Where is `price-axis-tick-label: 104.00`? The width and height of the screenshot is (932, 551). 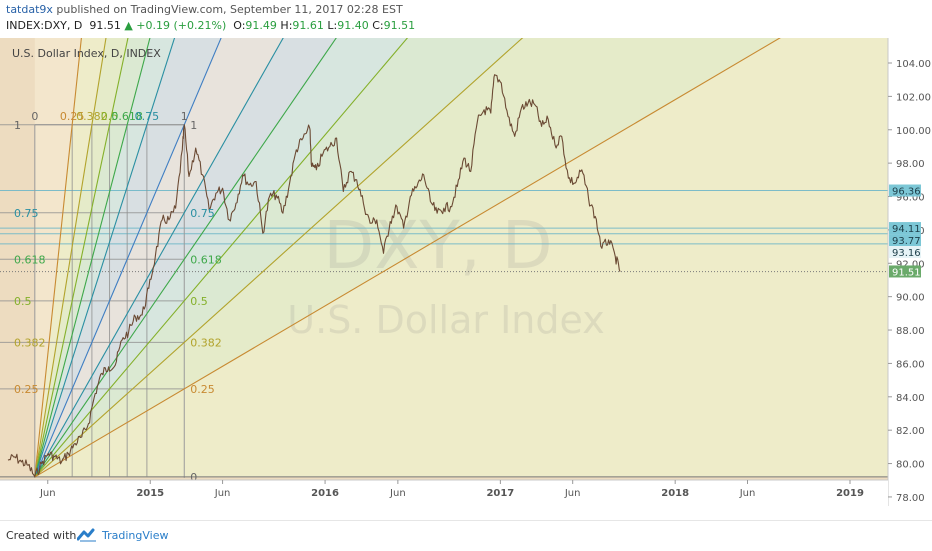
price-axis-tick-label: 104.00 is located at coordinates (913, 64).